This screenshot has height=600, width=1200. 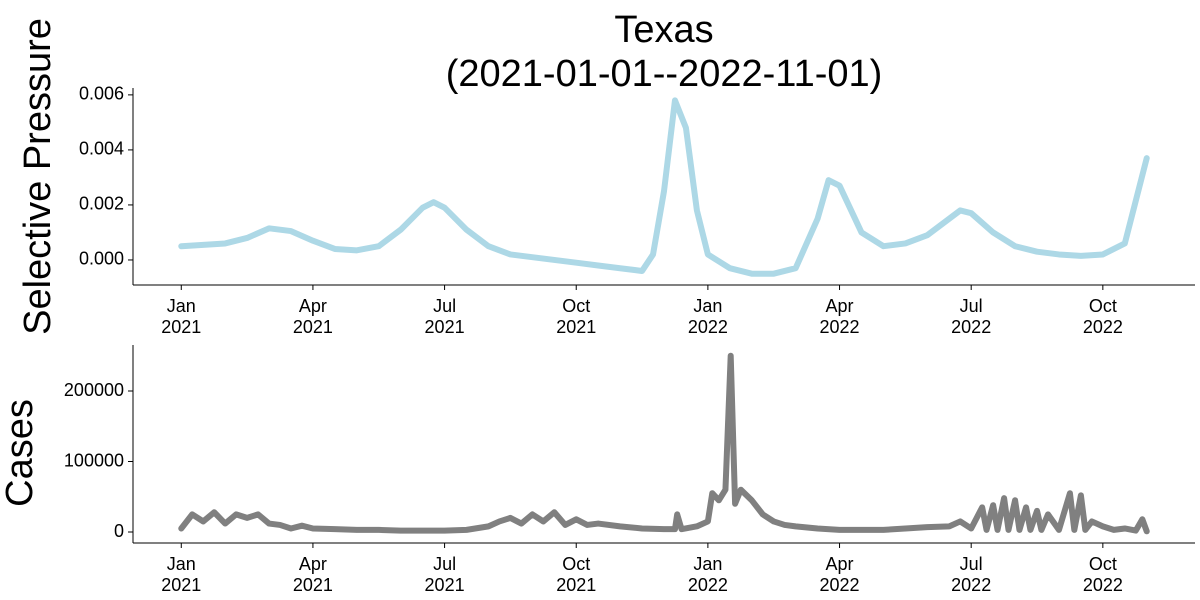 What do you see at coordinates (20, 453) in the screenshot?
I see `y-axis-label: Cases` at bounding box center [20, 453].